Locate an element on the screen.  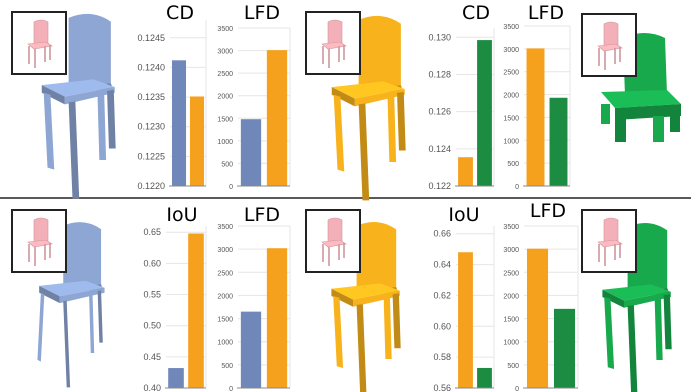
y-tick-label: 0.128 is located at coordinates (439, 74).